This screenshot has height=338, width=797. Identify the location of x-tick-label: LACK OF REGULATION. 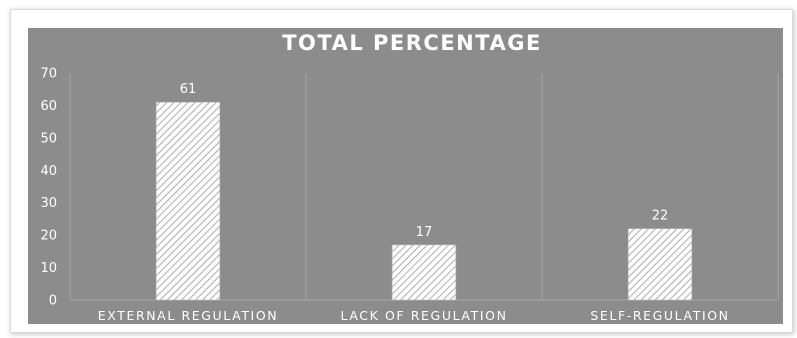
(423, 315).